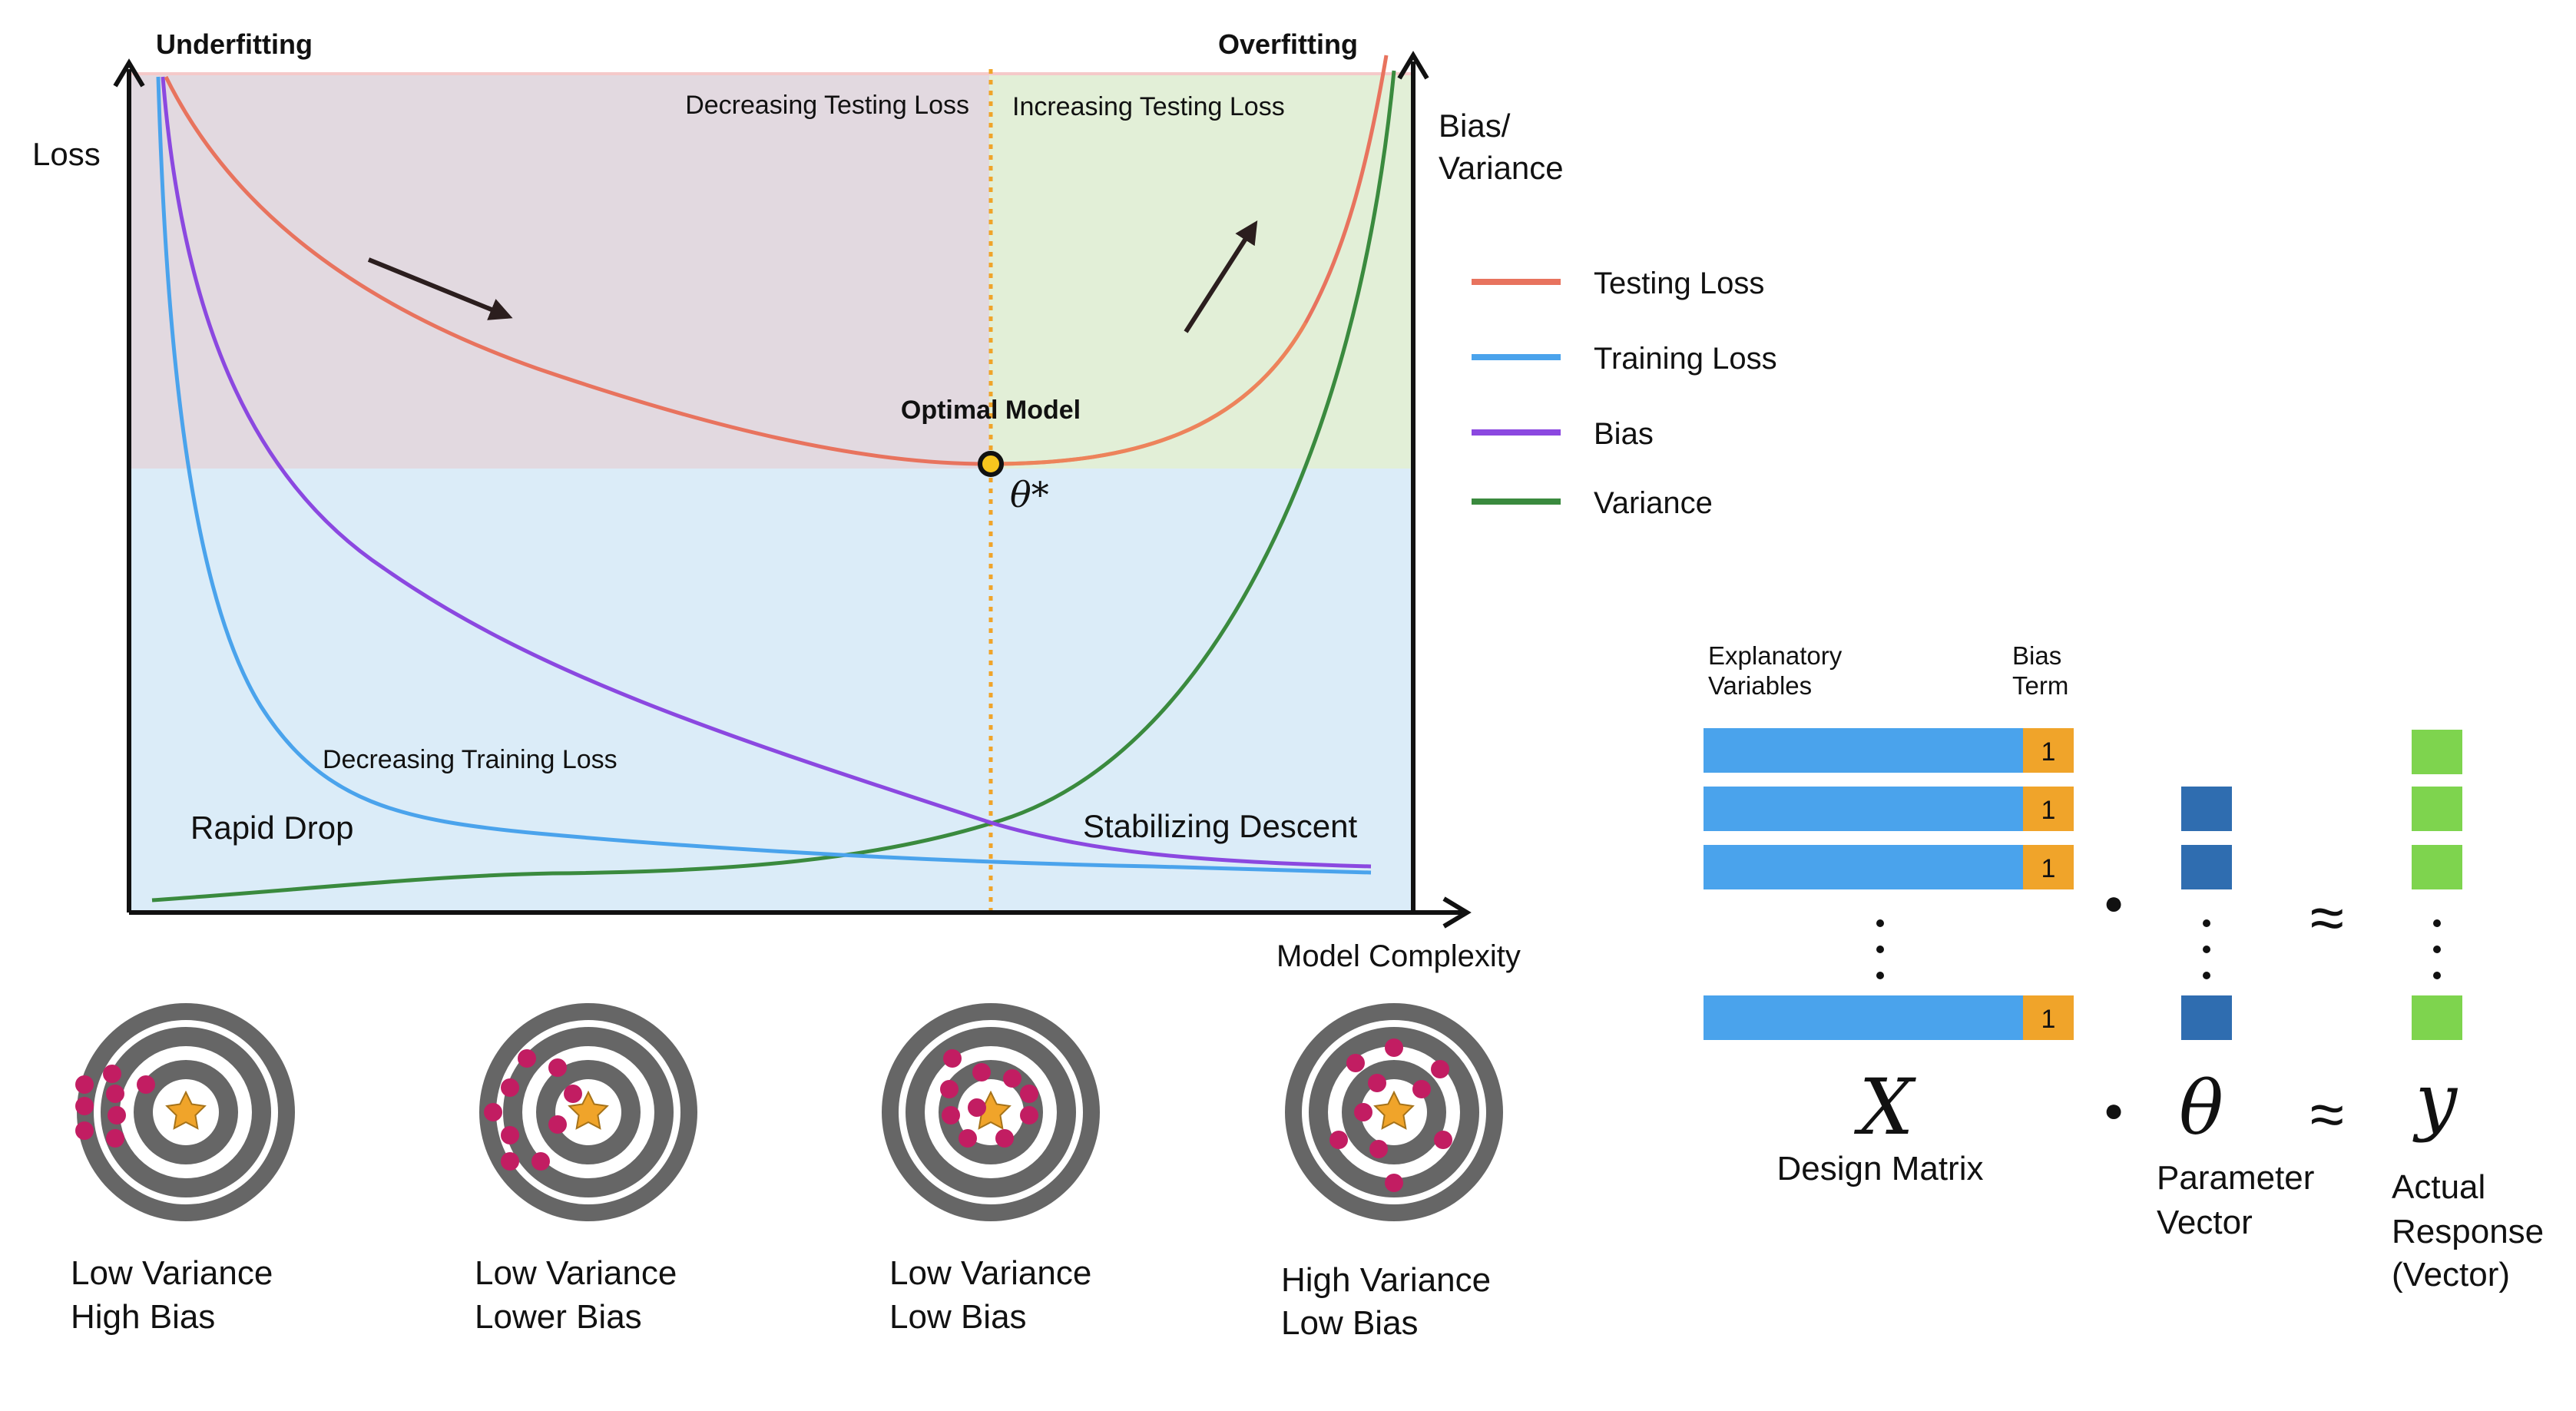 Image resolution: width=2576 pixels, height=1411 pixels. What do you see at coordinates (2205, 1223) in the screenshot?
I see `theta-caption-2: Vector` at bounding box center [2205, 1223].